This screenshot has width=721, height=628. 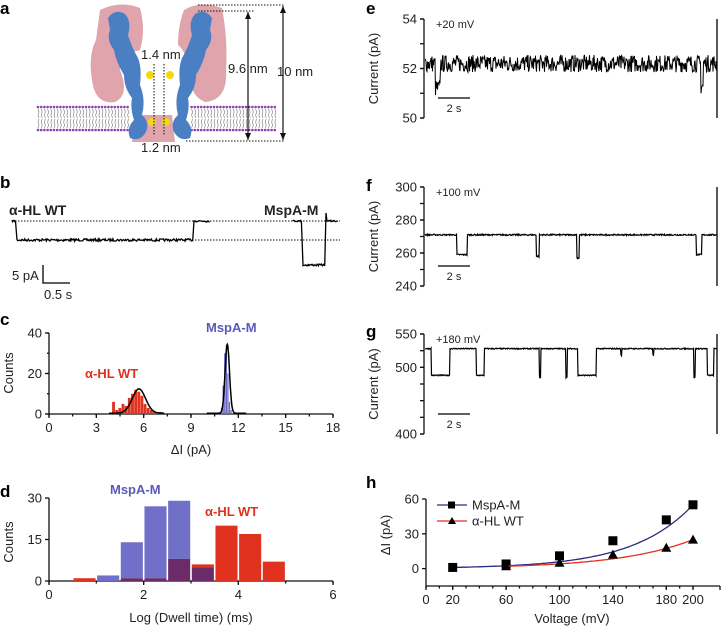 What do you see at coordinates (370, 9) in the screenshot?
I see `panel-label-e: e` at bounding box center [370, 9].